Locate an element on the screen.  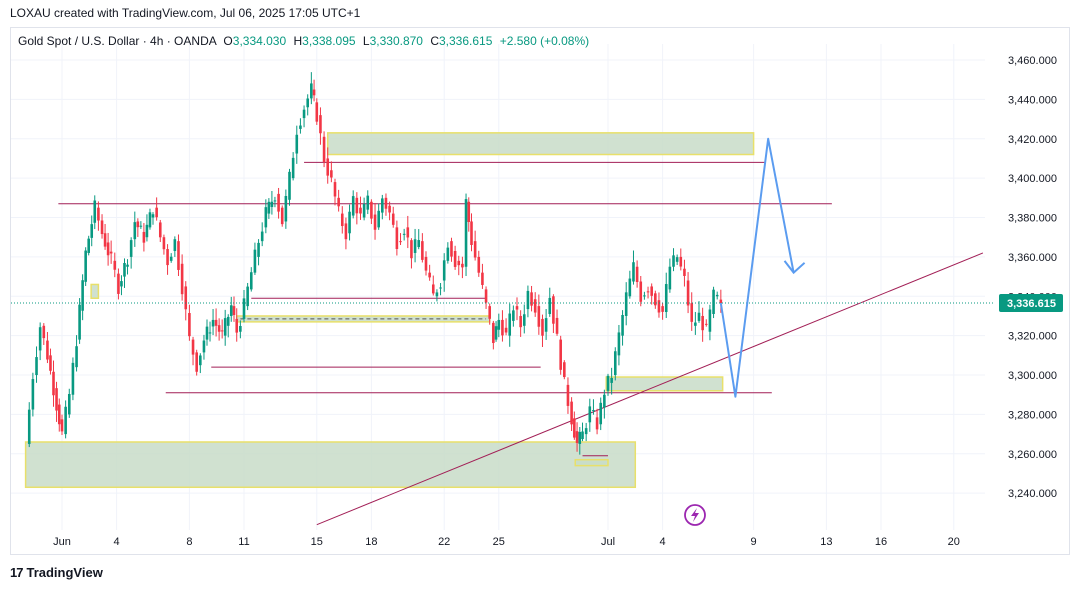
lightning-icon is located at coordinates (695, 515).